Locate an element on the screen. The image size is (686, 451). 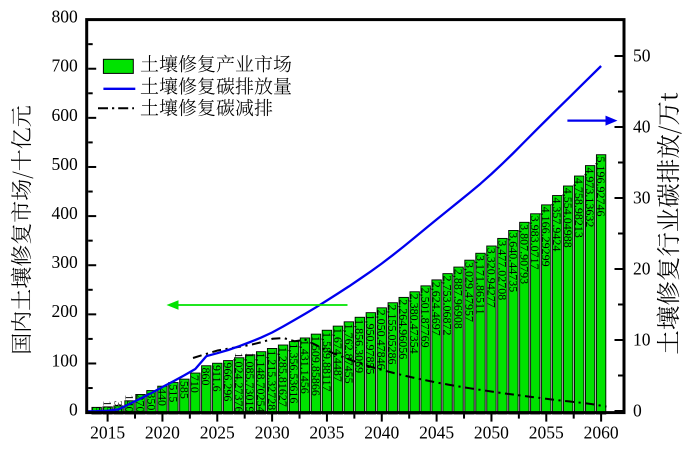
svg-text: 1,431.1456 is located at coordinates (305, 367).